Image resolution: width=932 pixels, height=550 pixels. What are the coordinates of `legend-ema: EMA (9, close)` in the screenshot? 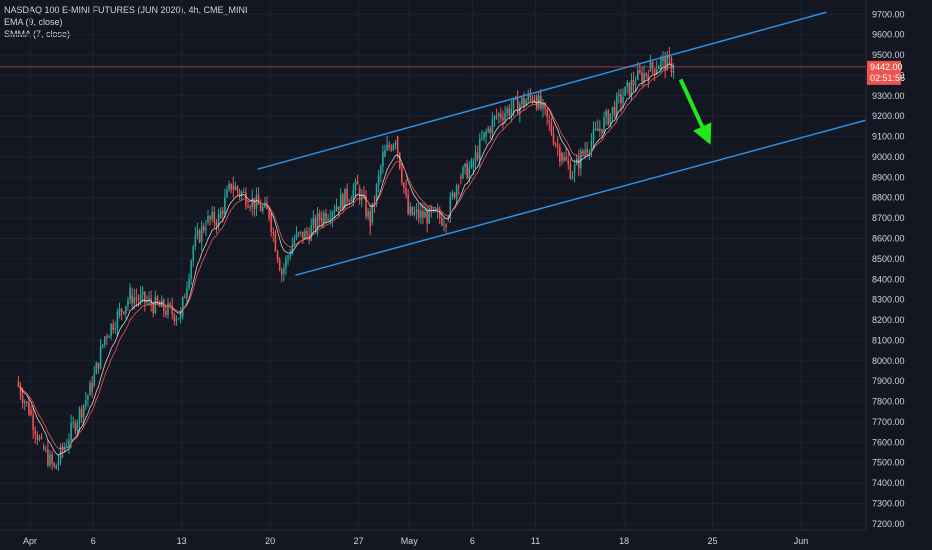 It's located at (33, 22).